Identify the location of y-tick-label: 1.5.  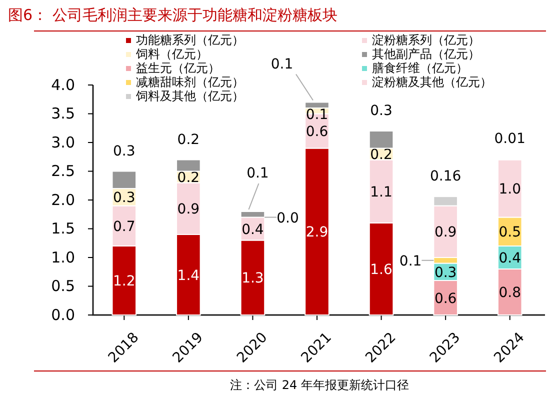
(63, 229).